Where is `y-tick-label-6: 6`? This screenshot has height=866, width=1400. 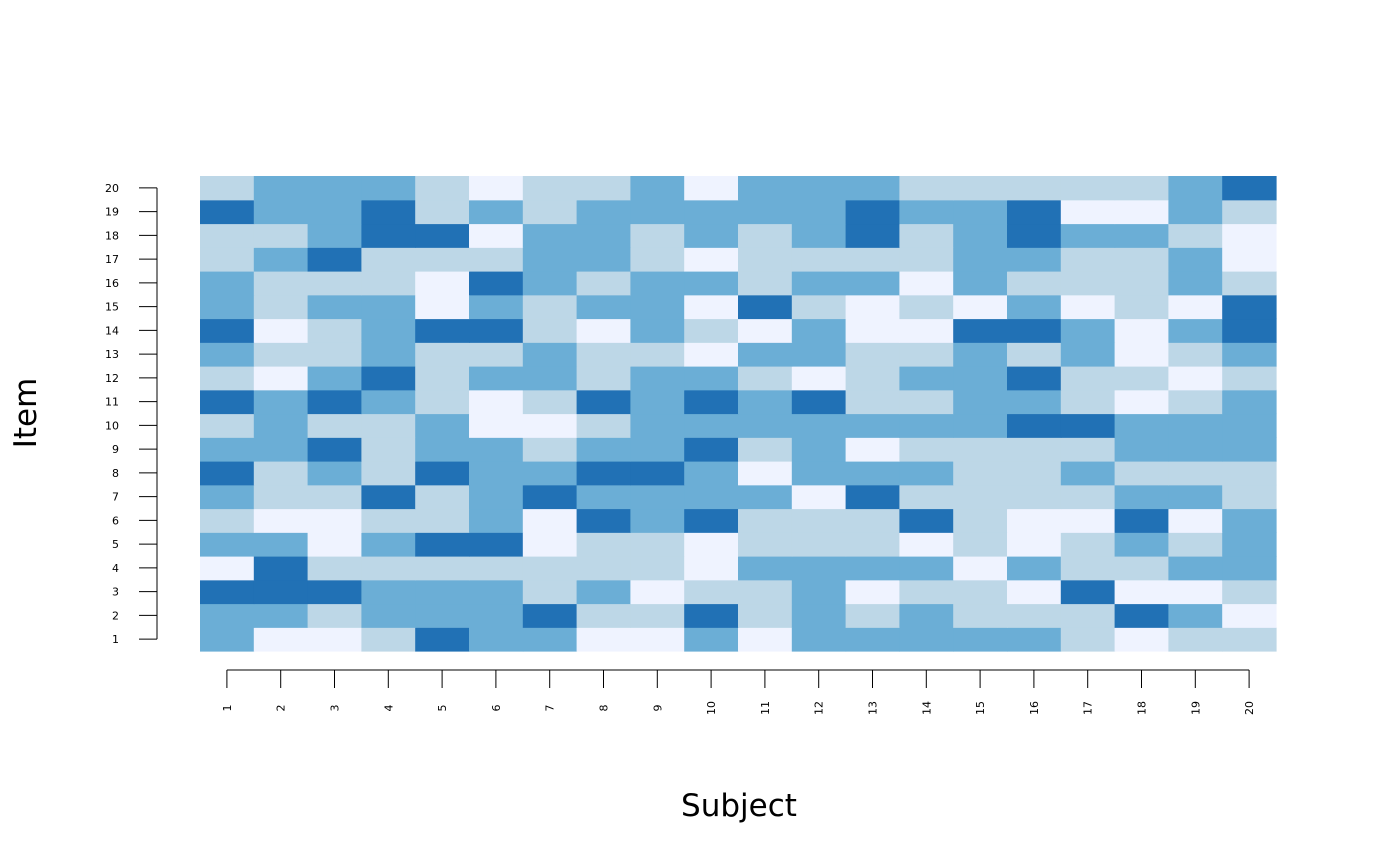 y-tick-label-6: 6 is located at coordinates (115, 520).